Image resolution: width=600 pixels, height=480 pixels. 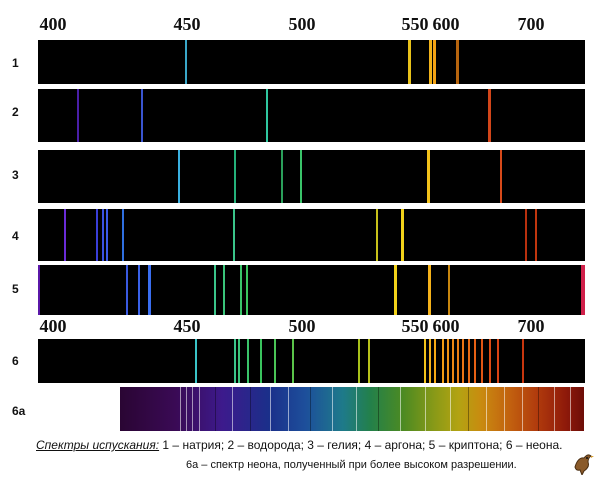 What do you see at coordinates (352, 409) in the screenshot?
I see `spectrum-strip-6a` at bounding box center [352, 409].